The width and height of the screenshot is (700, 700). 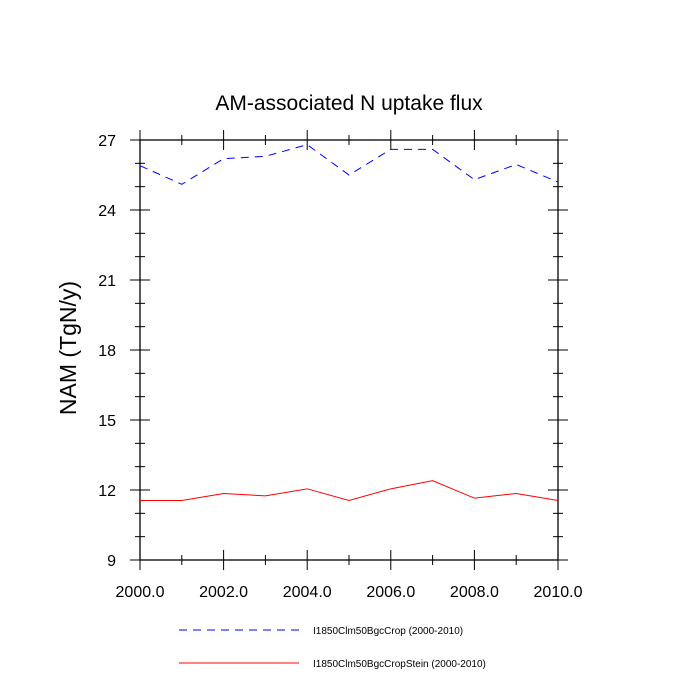 I want to click on y-tick-label: 27, so click(x=107, y=141).